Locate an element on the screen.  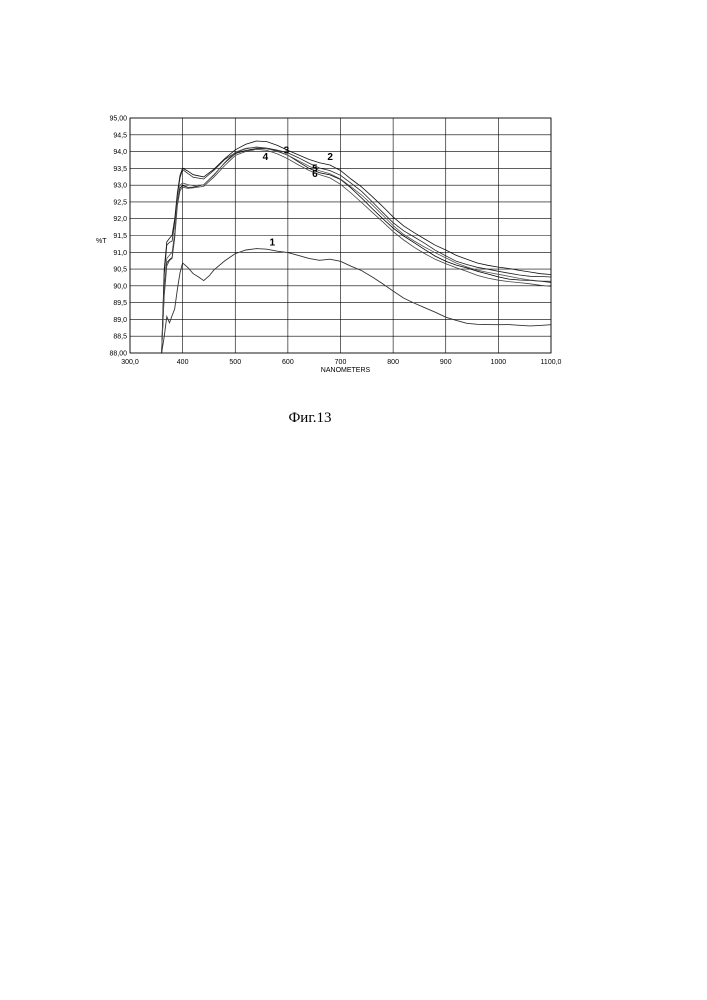
x-tick-label: 700 is located at coordinates (341, 362).